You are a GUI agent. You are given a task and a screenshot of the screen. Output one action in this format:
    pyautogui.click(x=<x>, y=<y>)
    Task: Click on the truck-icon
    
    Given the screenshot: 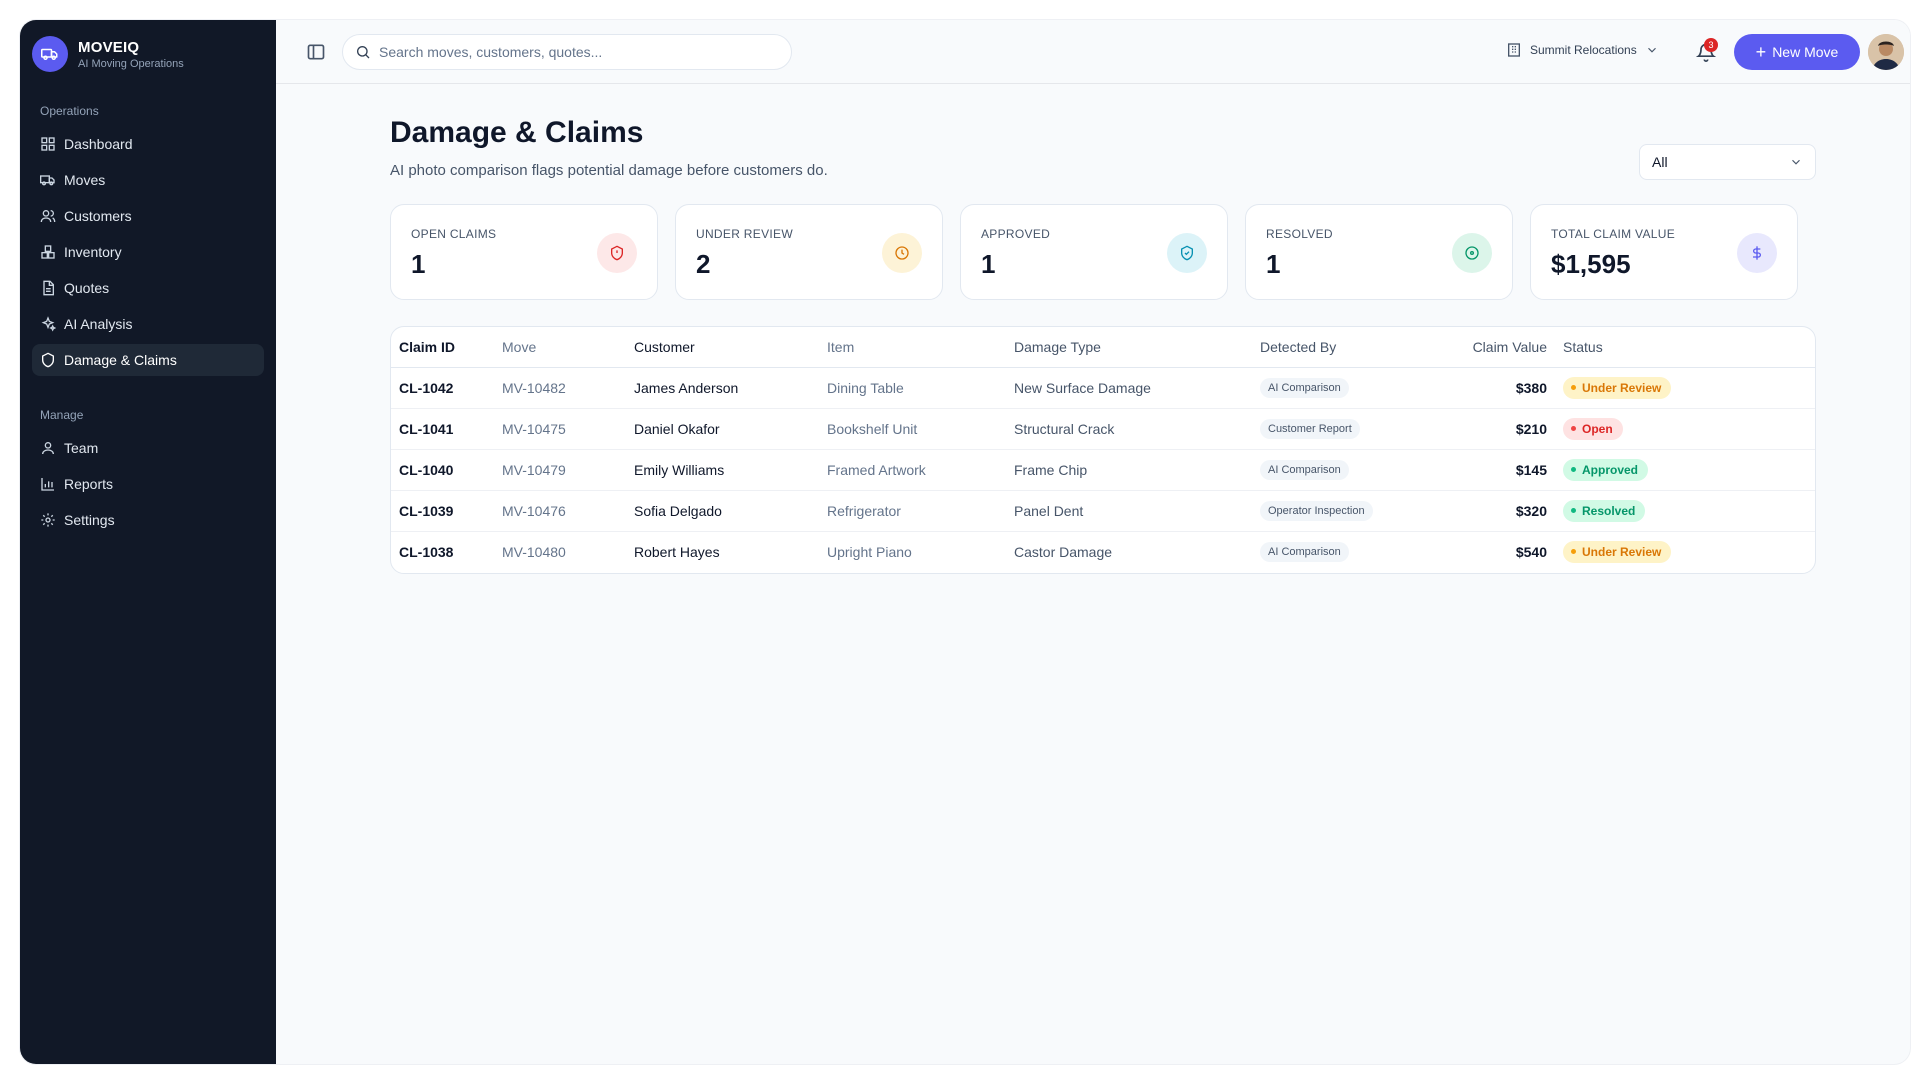 What is the action you would take?
    pyautogui.click(x=47, y=180)
    